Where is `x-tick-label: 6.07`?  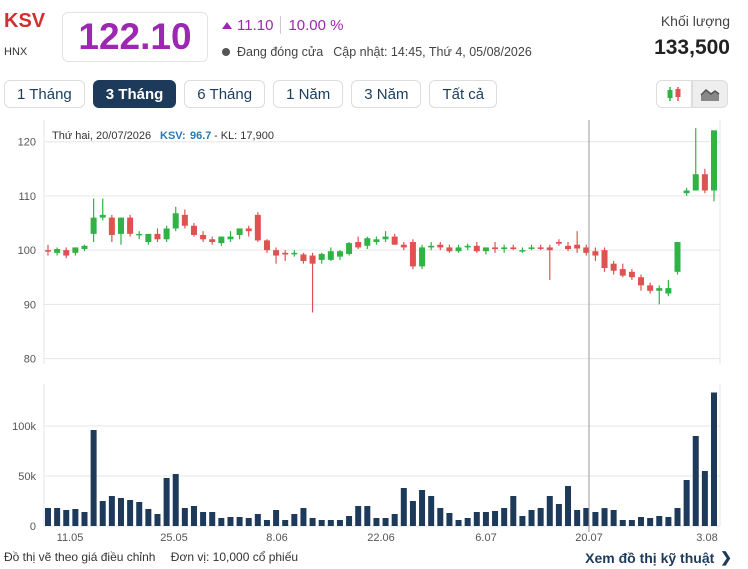 x-tick-label: 6.07 is located at coordinates (485, 538).